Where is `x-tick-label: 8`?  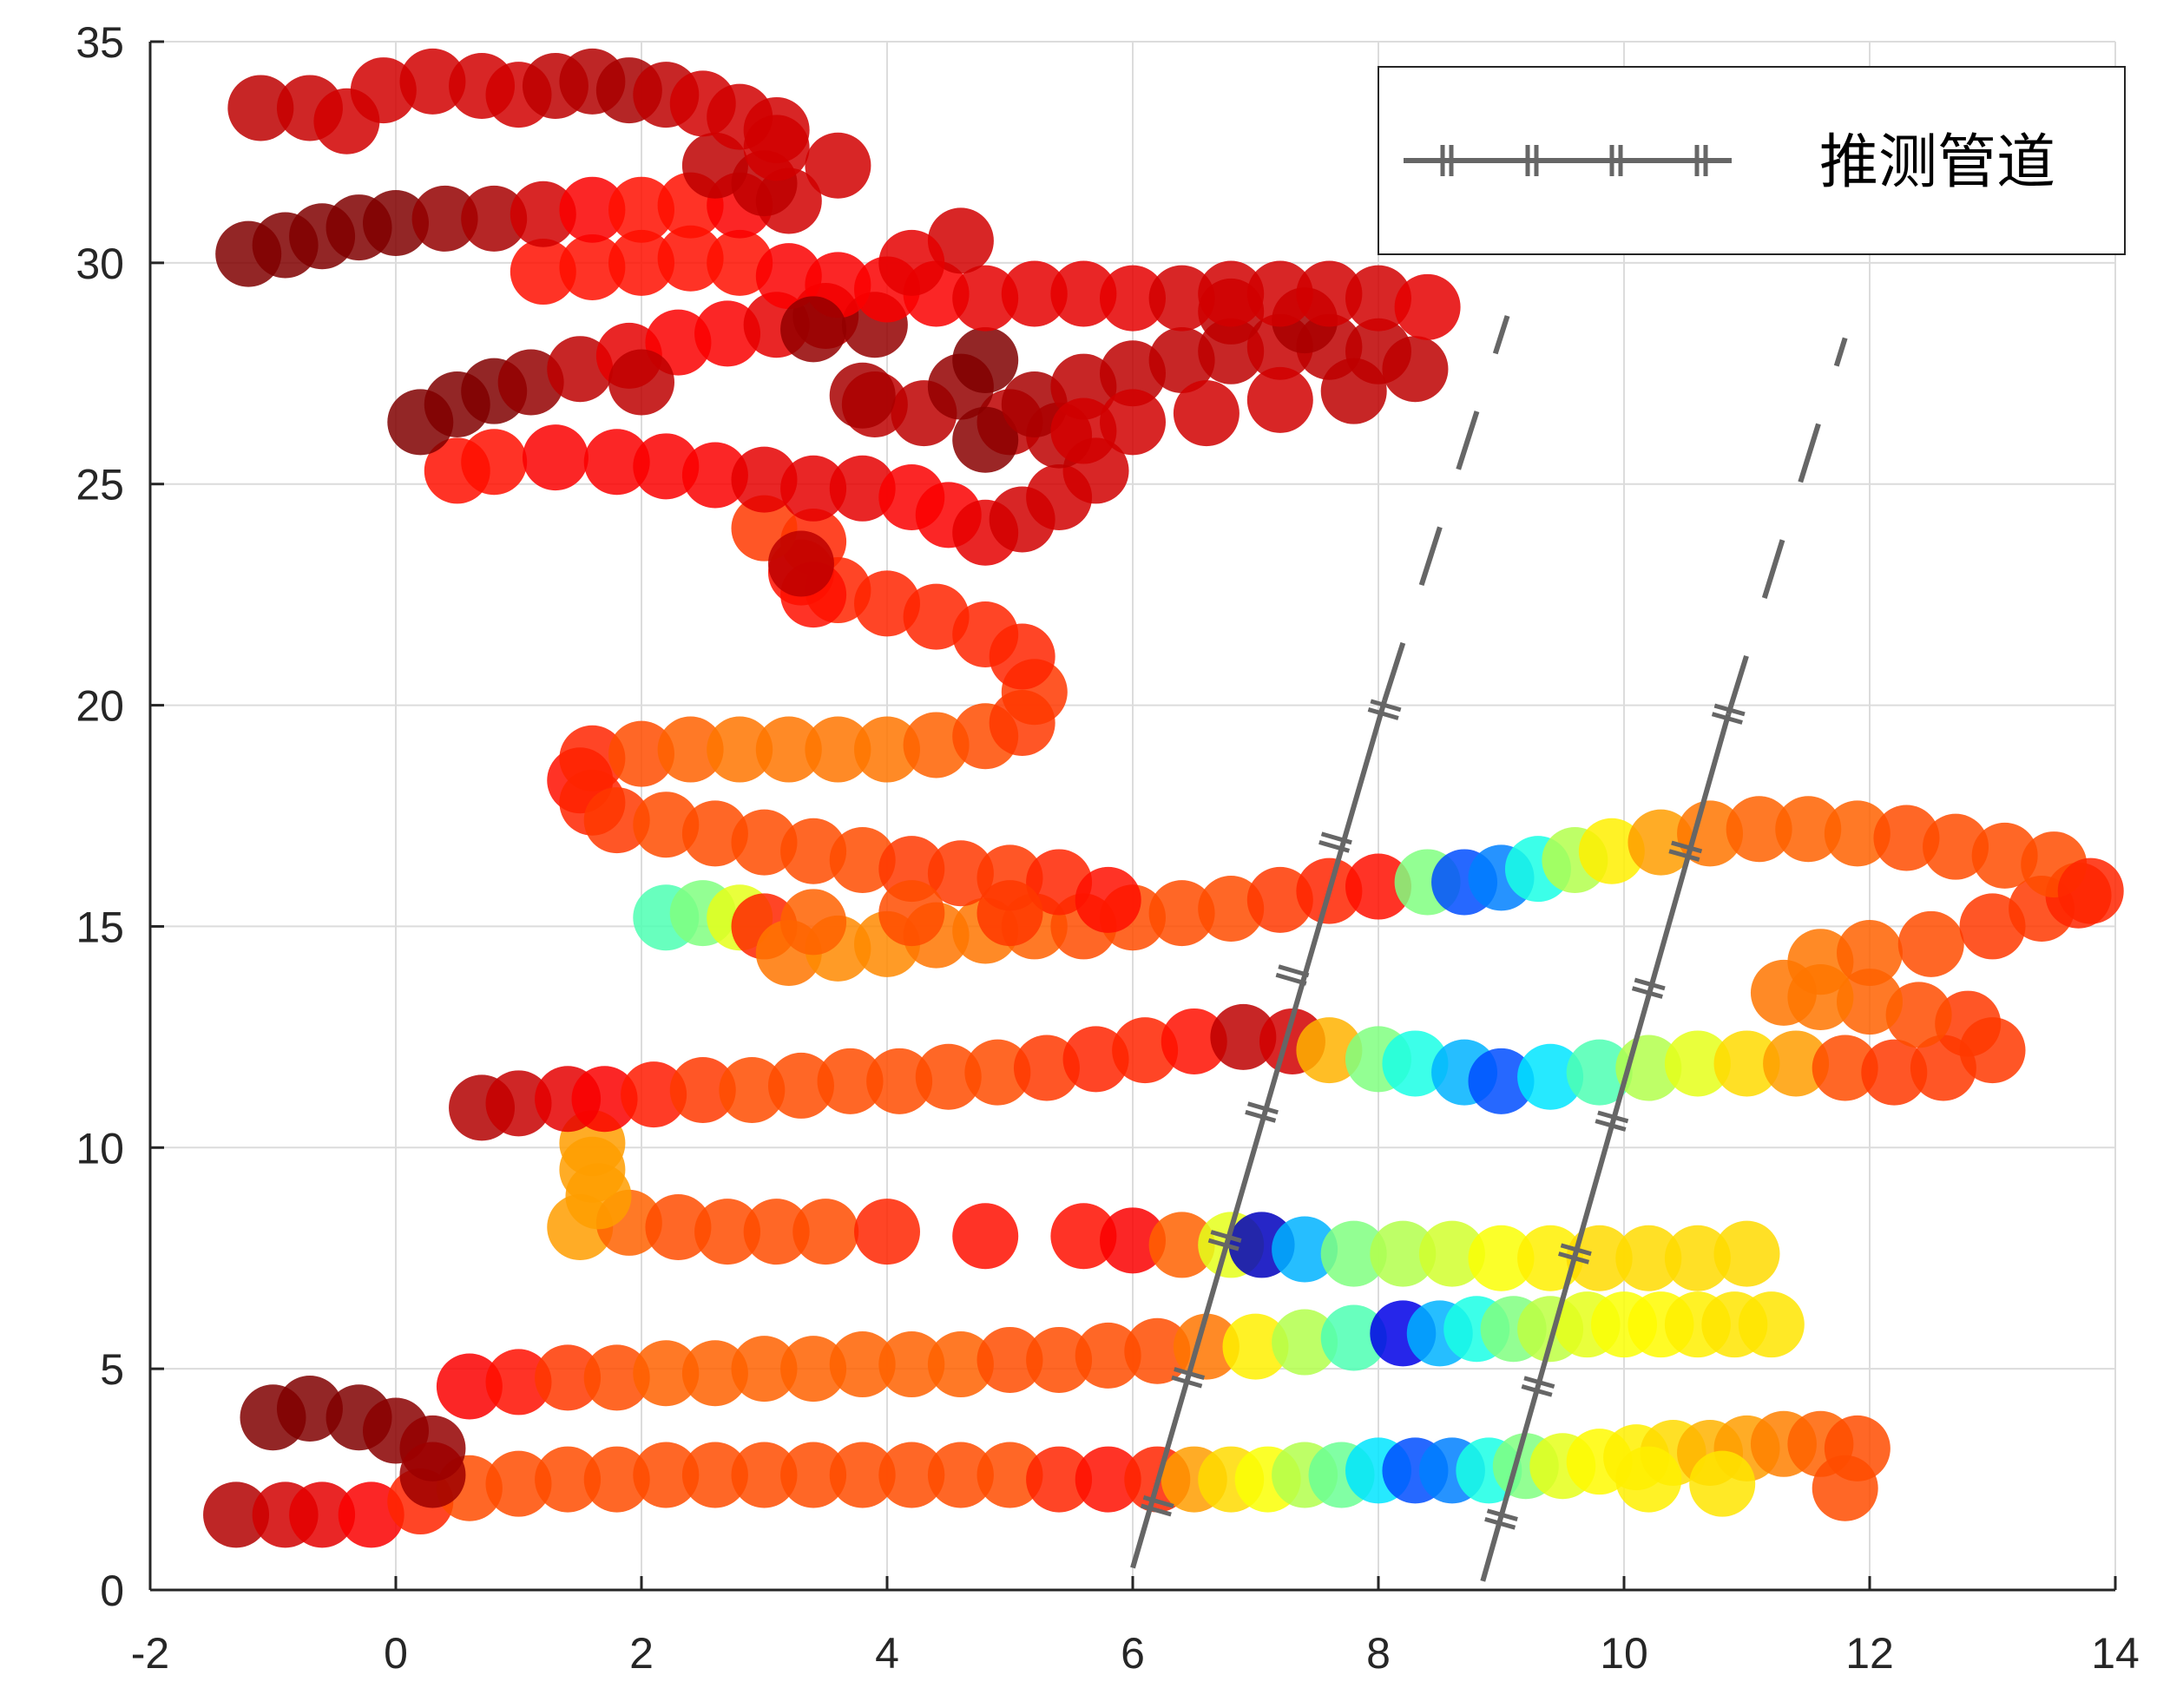 x-tick-label: 8 is located at coordinates (1378, 1653).